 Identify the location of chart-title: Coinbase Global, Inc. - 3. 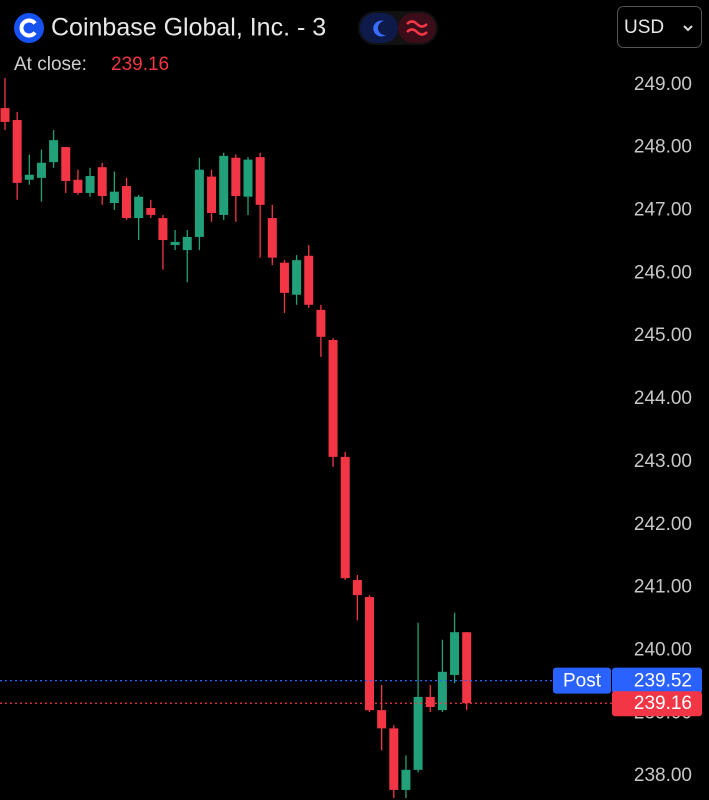
(188, 28).